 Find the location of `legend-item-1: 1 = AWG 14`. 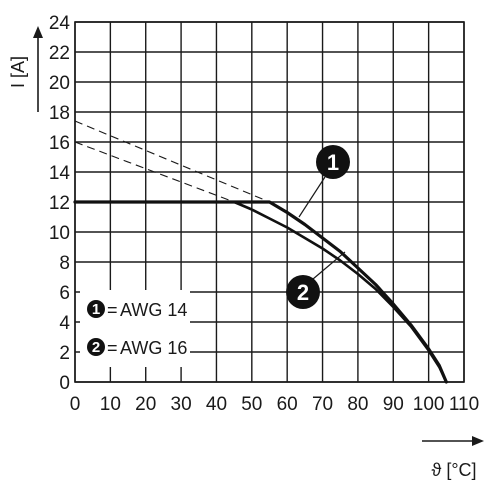

legend-item-1: 1 = AWG 14 is located at coordinates (137, 310).